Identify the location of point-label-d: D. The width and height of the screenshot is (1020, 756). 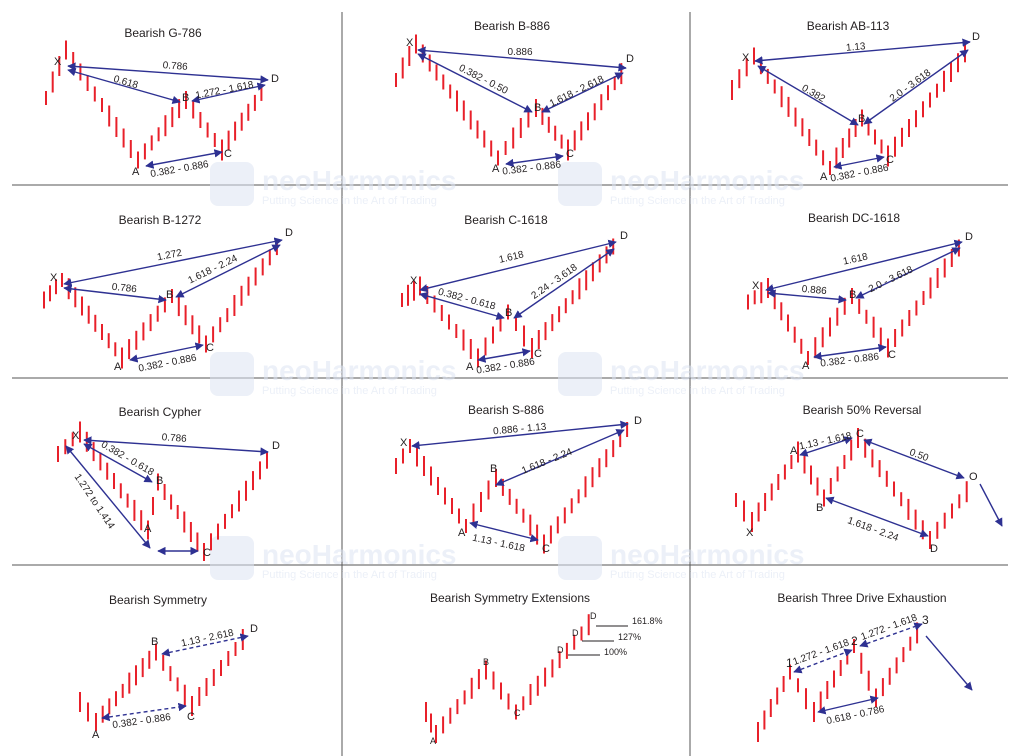
(934, 549).